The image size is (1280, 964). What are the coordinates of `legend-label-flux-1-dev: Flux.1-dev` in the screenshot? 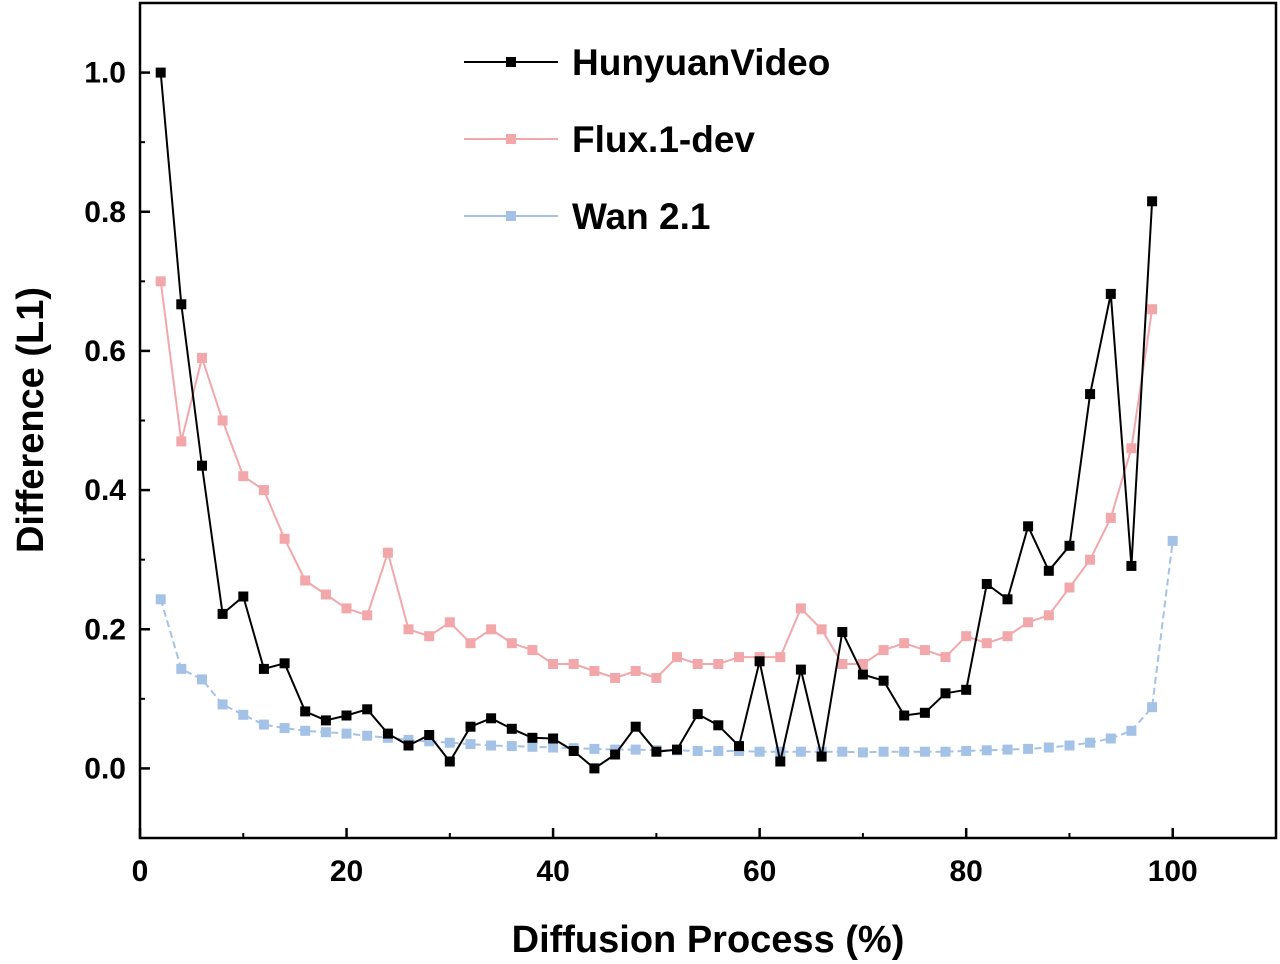 It's located at (663, 139).